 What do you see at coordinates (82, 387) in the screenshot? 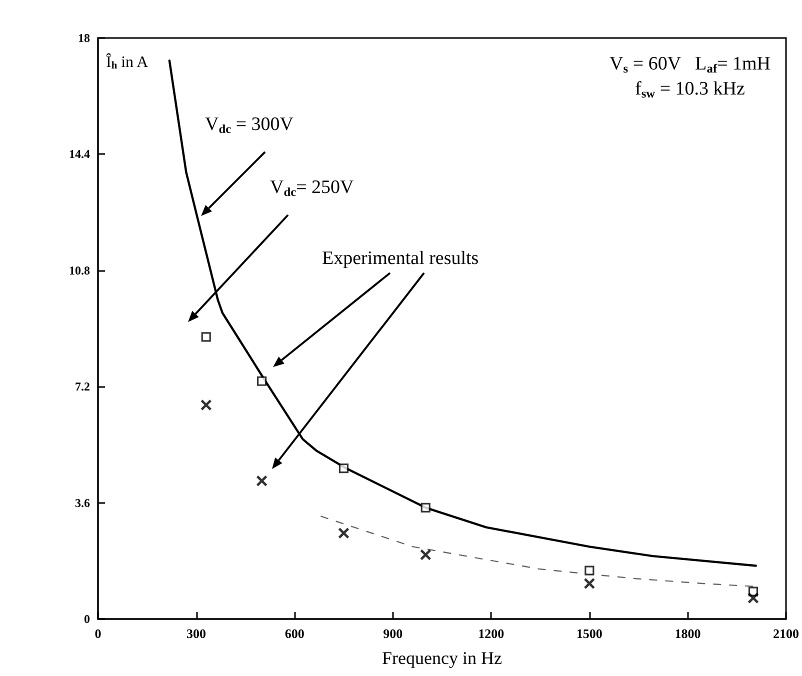
I see `y-tick-label: 7.2` at bounding box center [82, 387].